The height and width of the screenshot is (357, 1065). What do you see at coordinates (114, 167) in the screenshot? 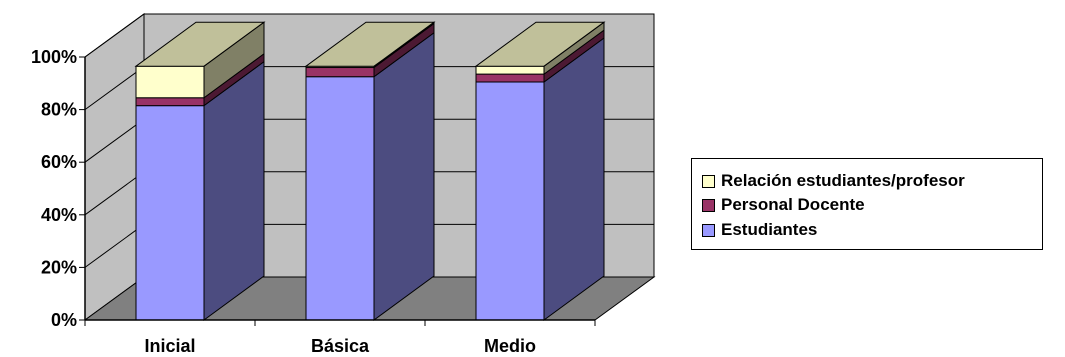
I see `side-wall` at bounding box center [114, 167].